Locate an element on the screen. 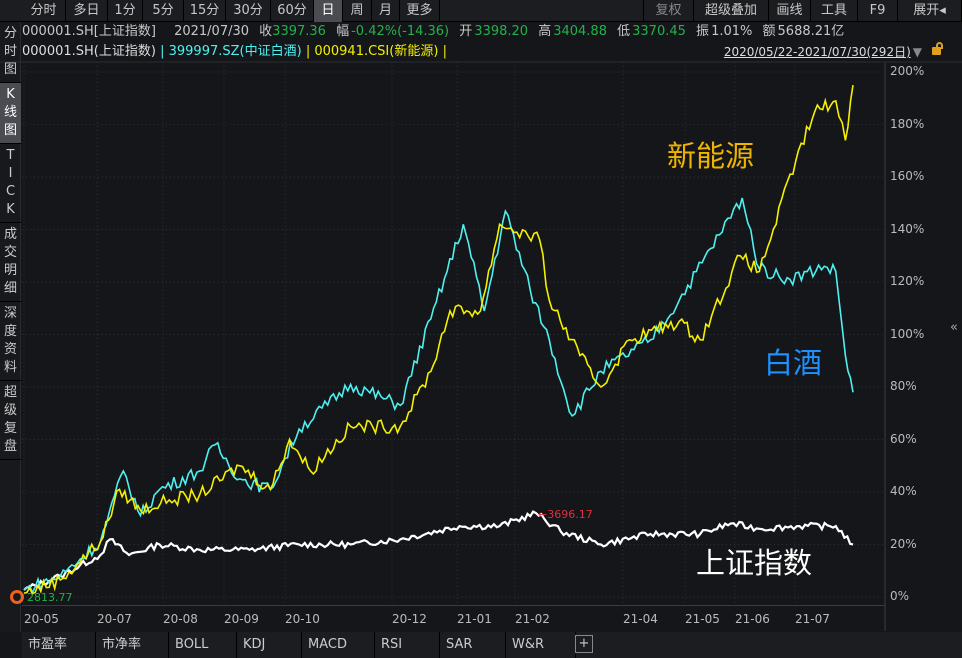 This screenshot has height=658, width=962. low-value: 3370.45 is located at coordinates (659, 31).